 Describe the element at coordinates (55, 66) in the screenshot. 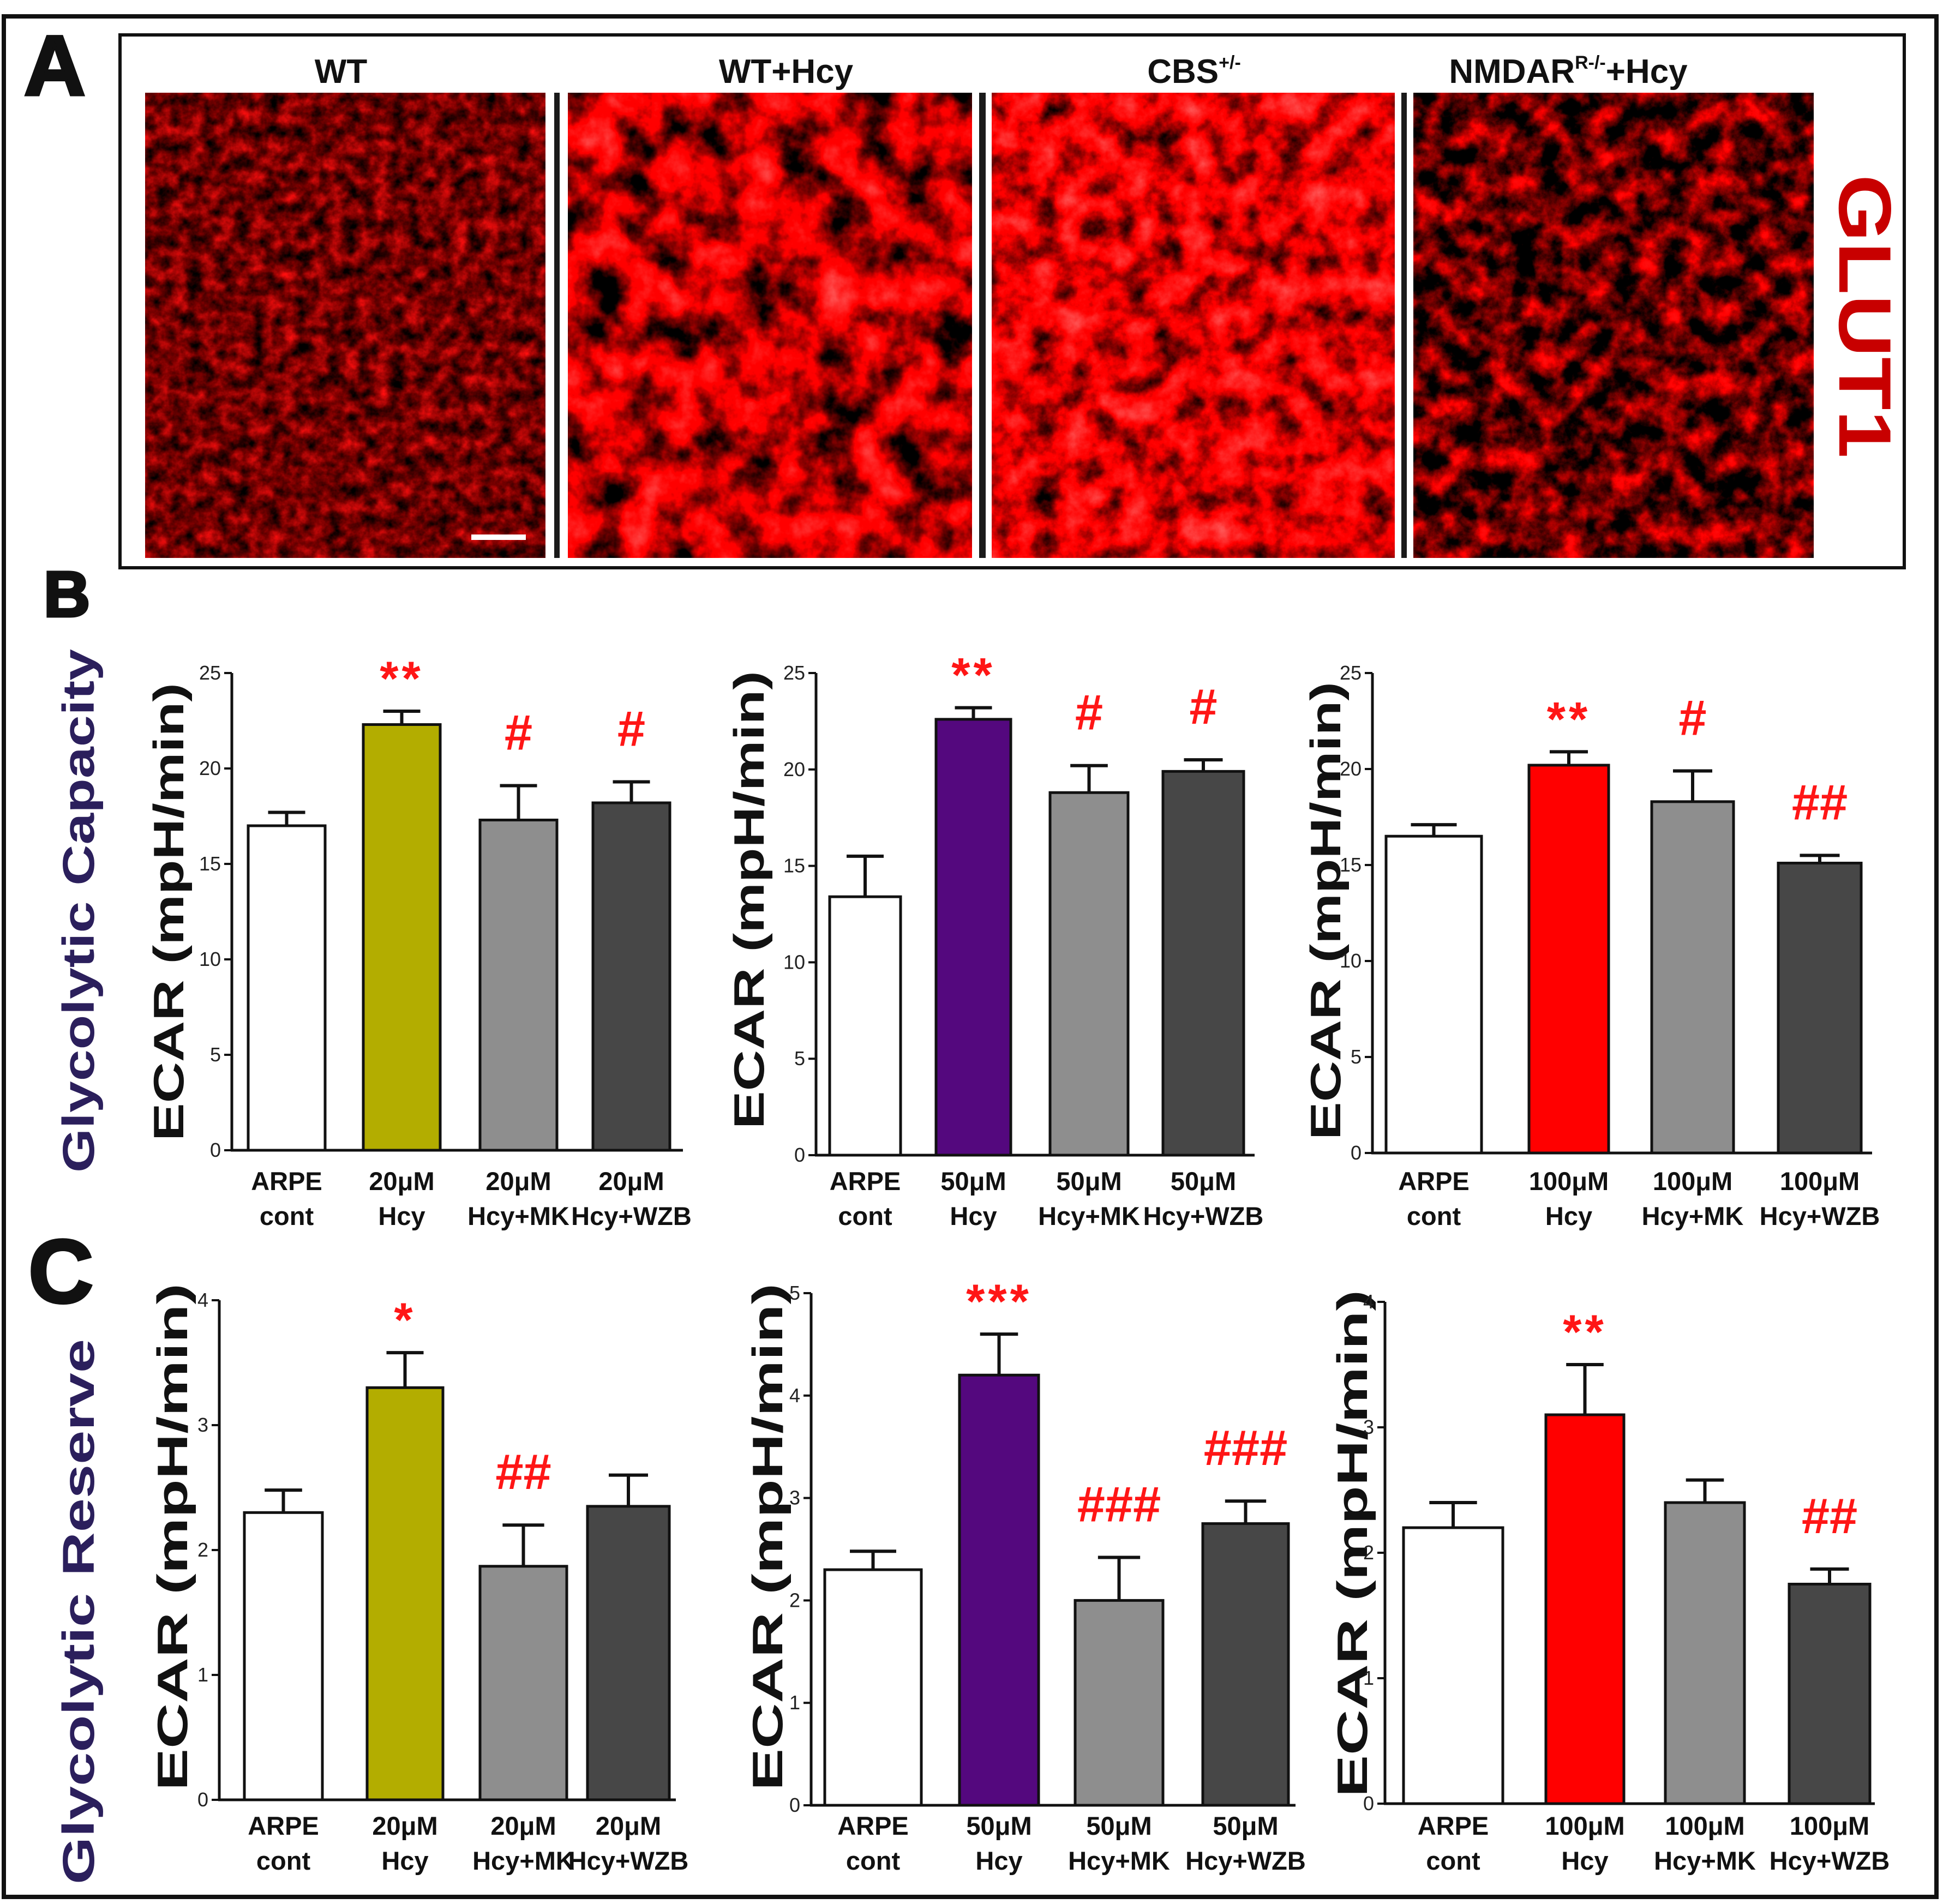

I see `panel-letter-a: A` at that location.